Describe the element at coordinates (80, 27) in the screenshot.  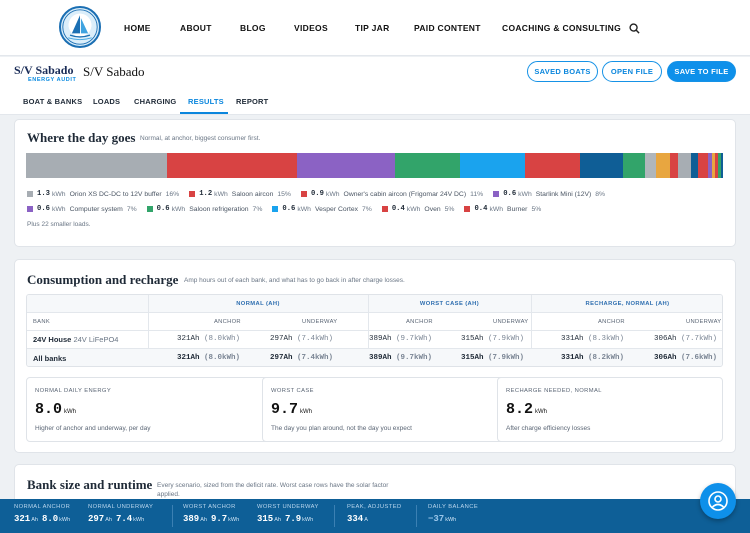
I see `site-logo` at that location.